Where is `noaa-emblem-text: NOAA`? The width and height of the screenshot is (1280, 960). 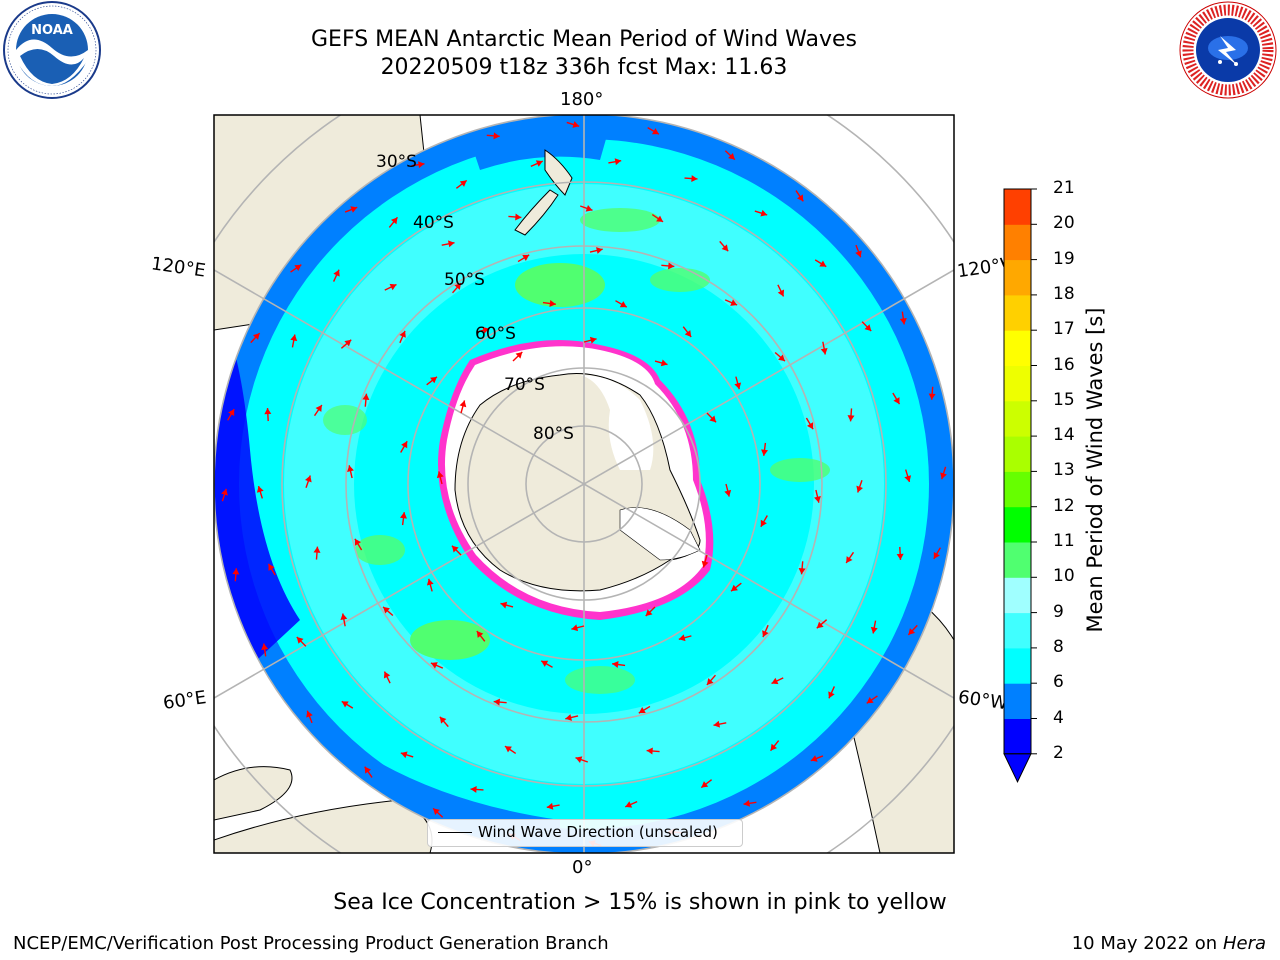 noaa-emblem-text: NOAA is located at coordinates (52, 30).